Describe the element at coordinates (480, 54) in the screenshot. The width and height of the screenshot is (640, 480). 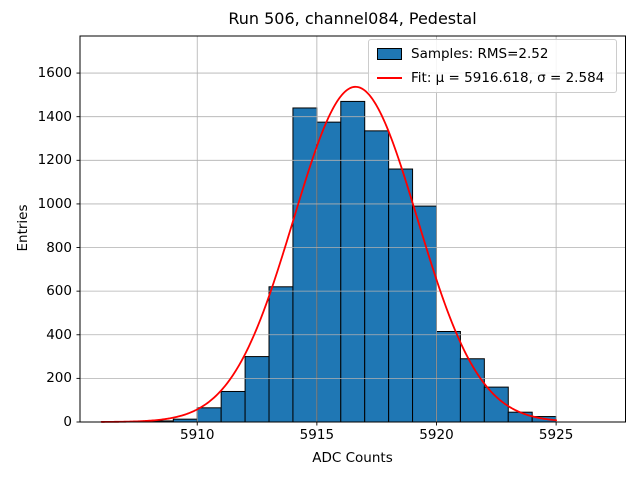
I see `legend-label-samples: Samples: RMS=2.52` at that location.